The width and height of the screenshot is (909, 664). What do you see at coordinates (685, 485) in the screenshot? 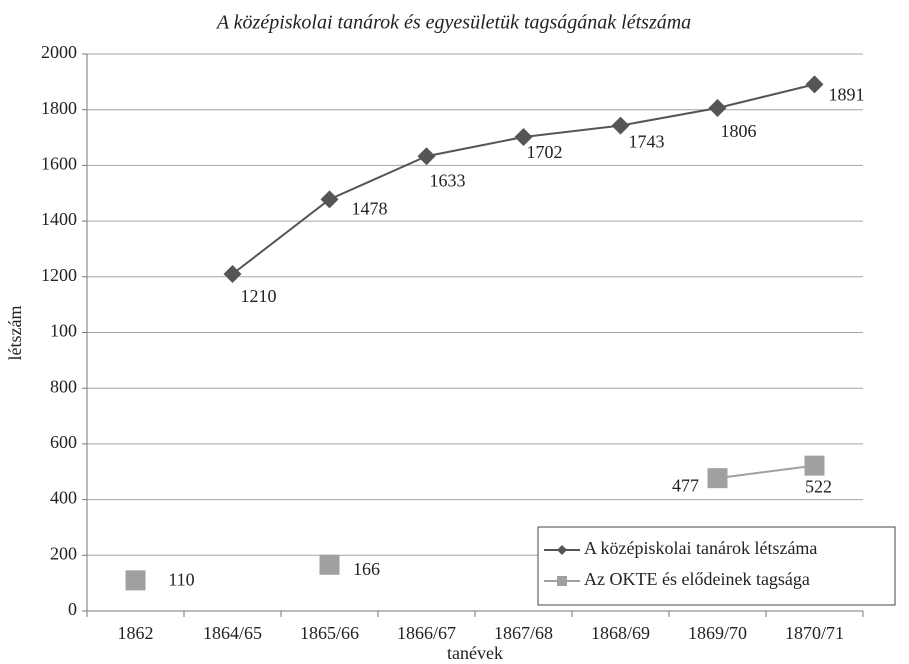
I see `data-label: 477` at bounding box center [685, 485].